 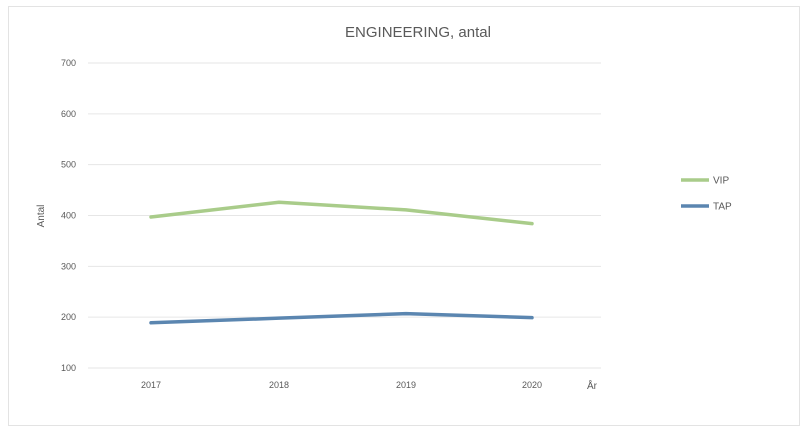 What do you see at coordinates (592, 385) in the screenshot?
I see `x-axis-label: År` at bounding box center [592, 385].